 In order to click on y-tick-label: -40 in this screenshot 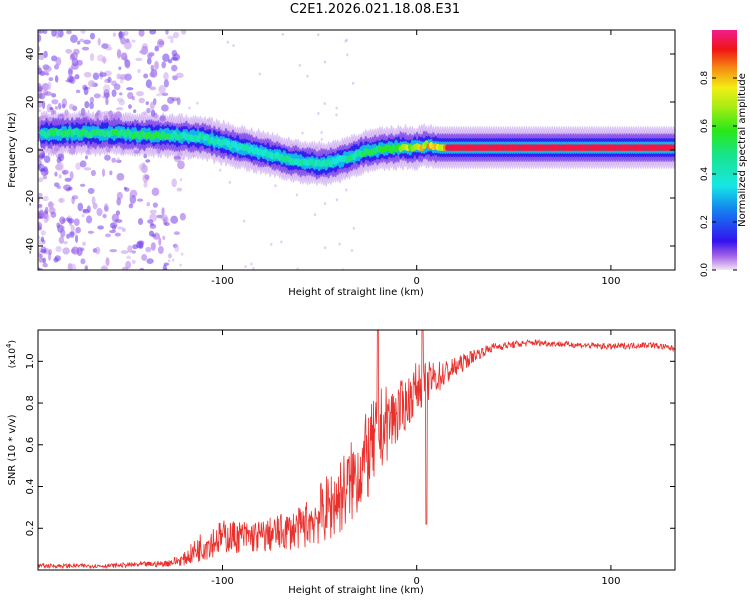, I will do `click(30, 246)`.